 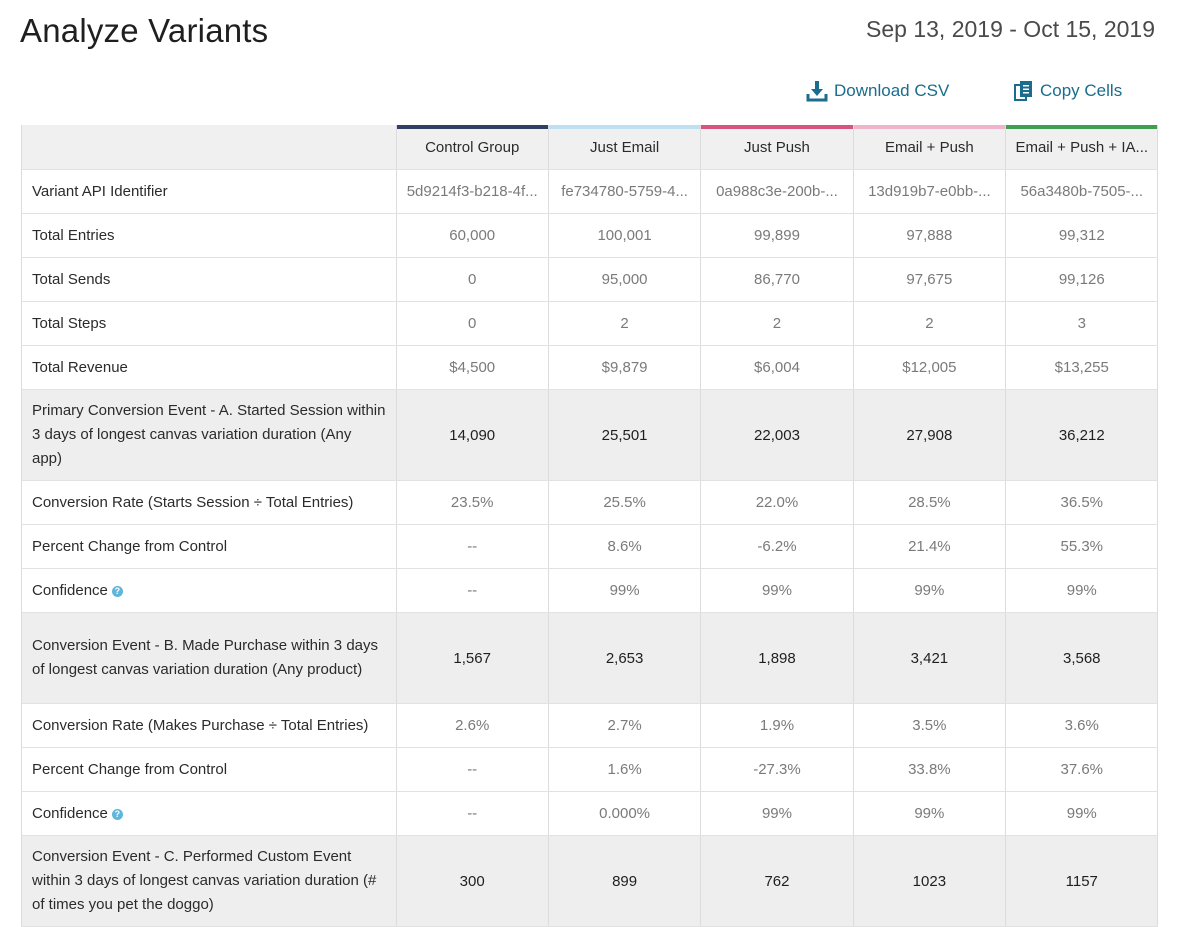 I want to click on table-cell: 2,653, so click(x=625, y=658).